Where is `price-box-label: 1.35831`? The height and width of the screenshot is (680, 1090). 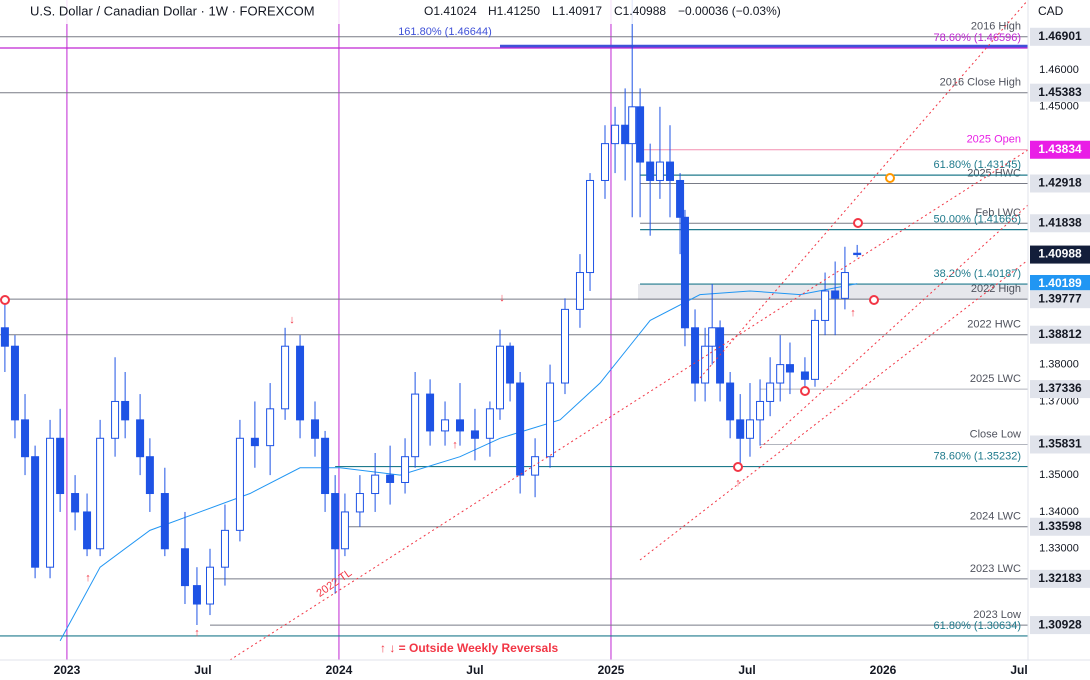
price-box-label: 1.35831 is located at coordinates (1060, 444).